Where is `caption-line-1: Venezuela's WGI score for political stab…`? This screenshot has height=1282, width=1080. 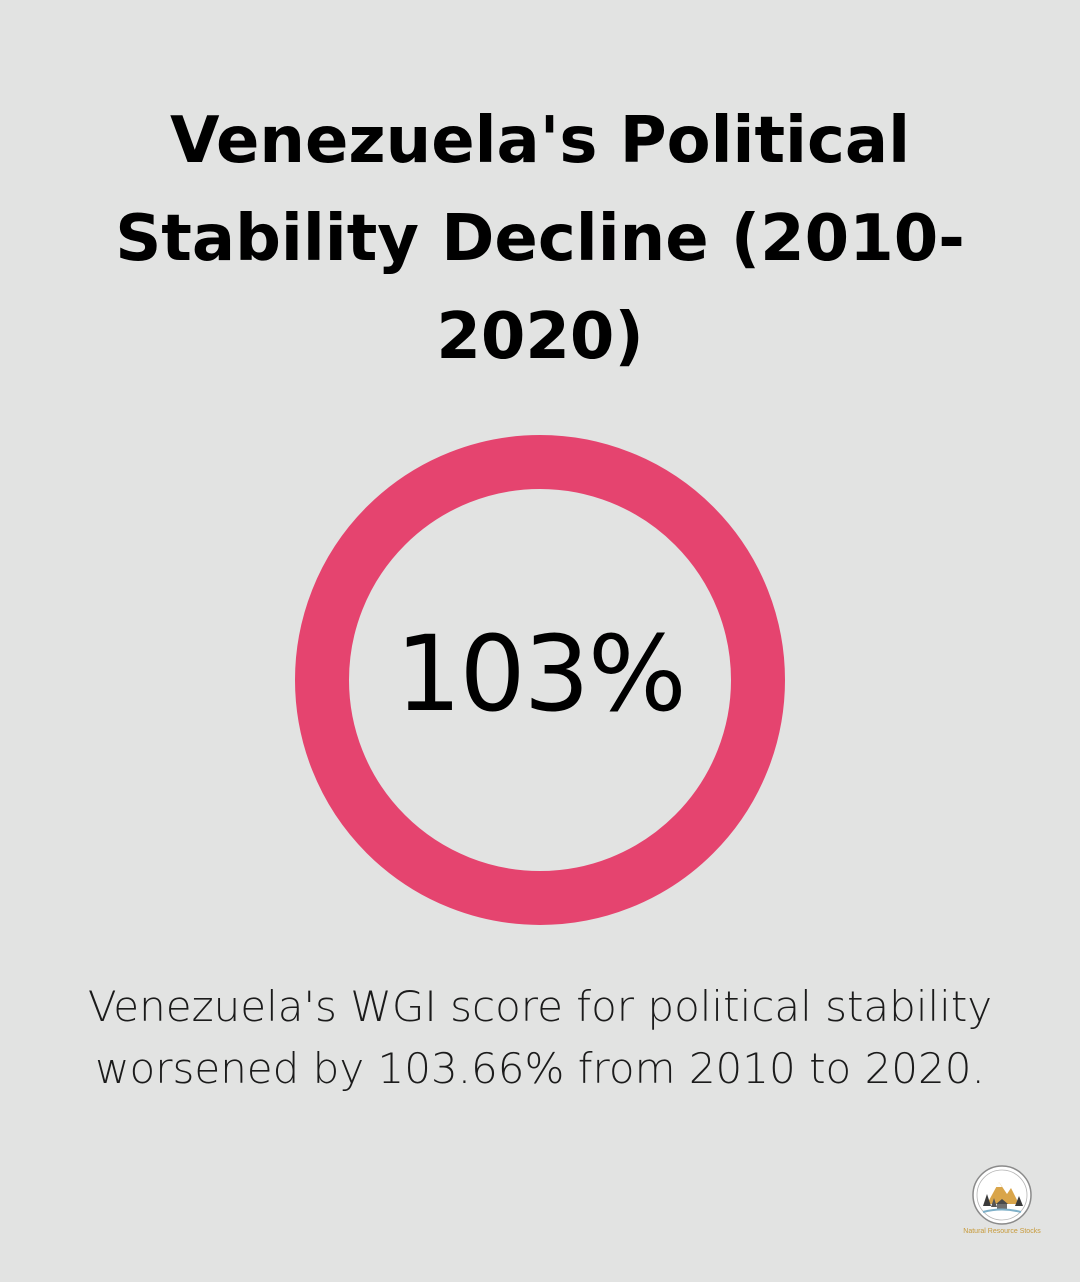
caption-line-1: Venezuela's WGI score for political stab… is located at coordinates (540, 1006).